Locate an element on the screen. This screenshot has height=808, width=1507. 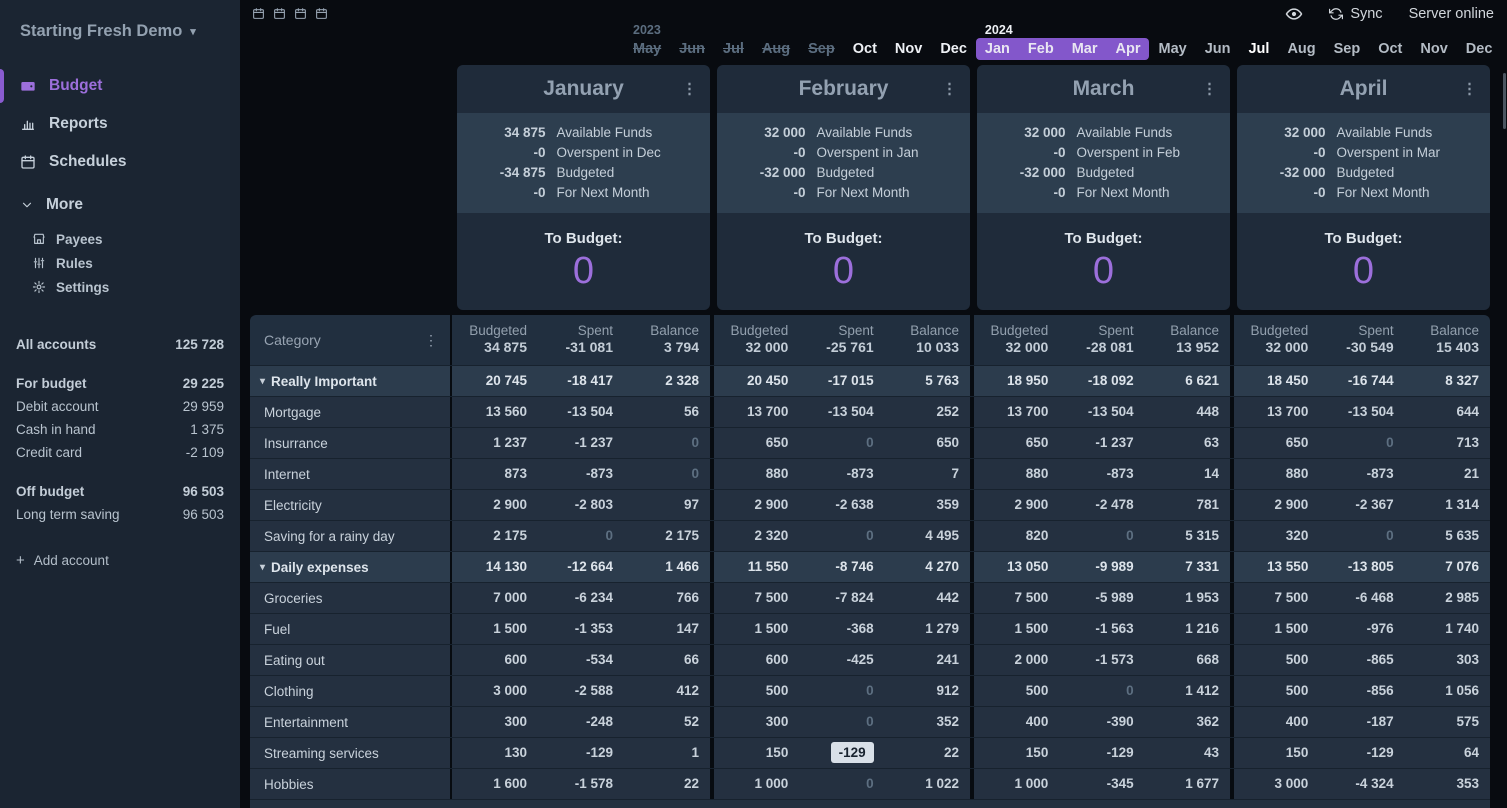
budget-cell: -1 578 is located at coordinates (593, 783).